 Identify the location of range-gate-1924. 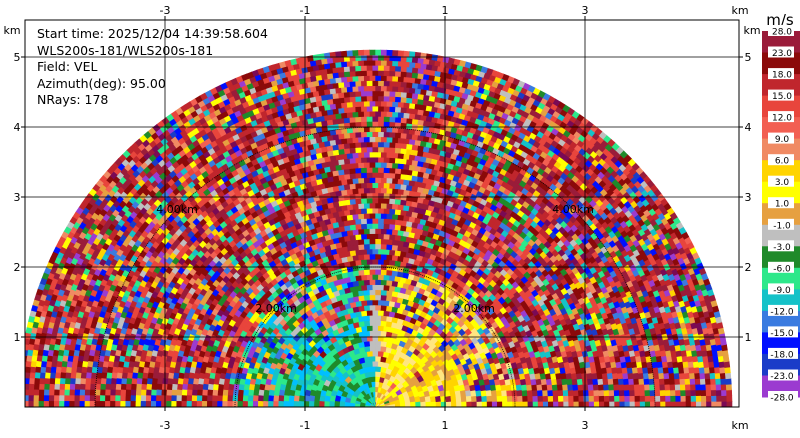
(194, 398).